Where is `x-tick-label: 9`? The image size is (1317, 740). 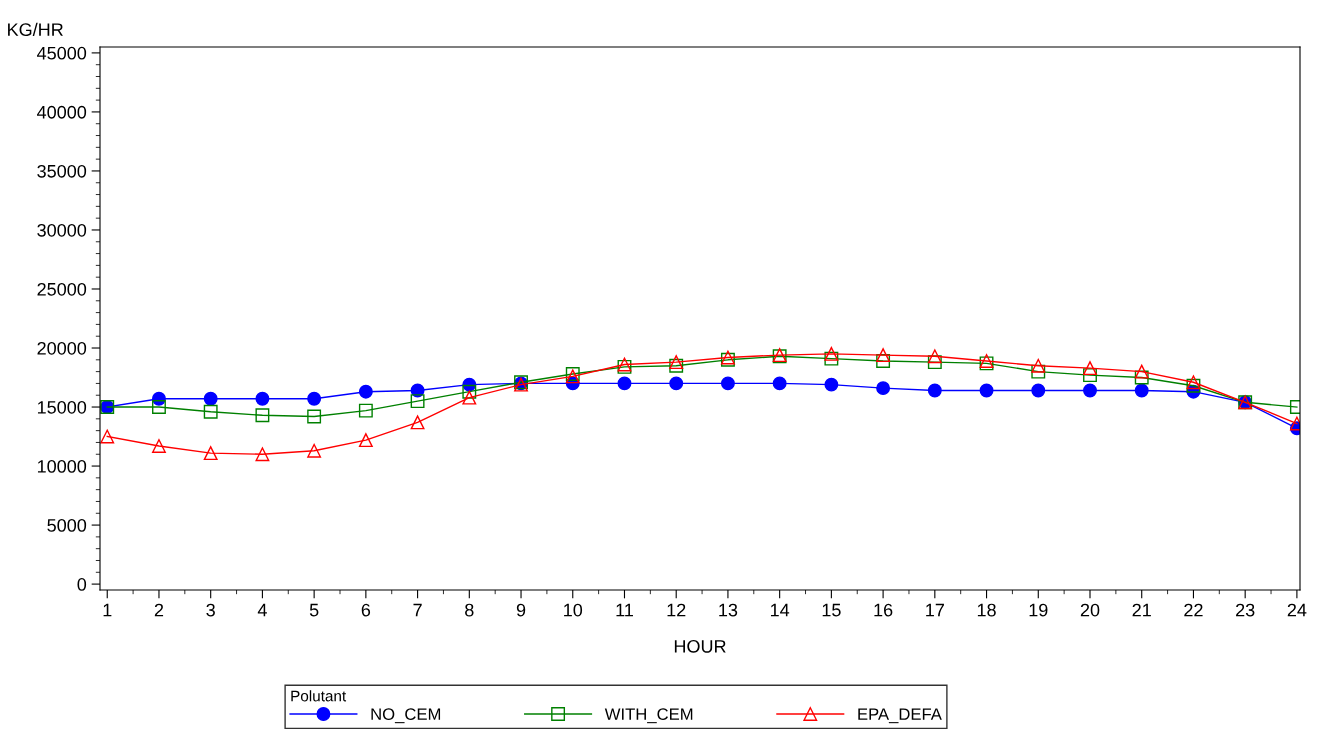
x-tick-label: 9 is located at coordinates (521, 610).